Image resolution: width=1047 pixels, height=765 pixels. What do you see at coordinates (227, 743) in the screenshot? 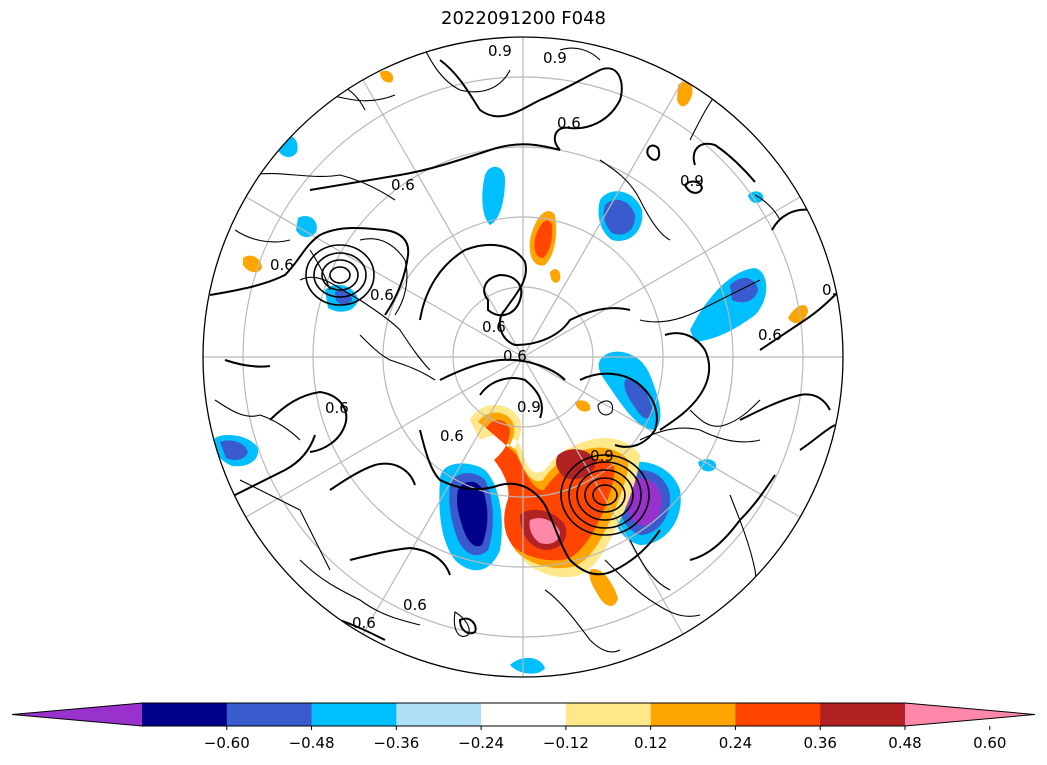
I see `colorbar-tick-label: −0.60` at bounding box center [227, 743].